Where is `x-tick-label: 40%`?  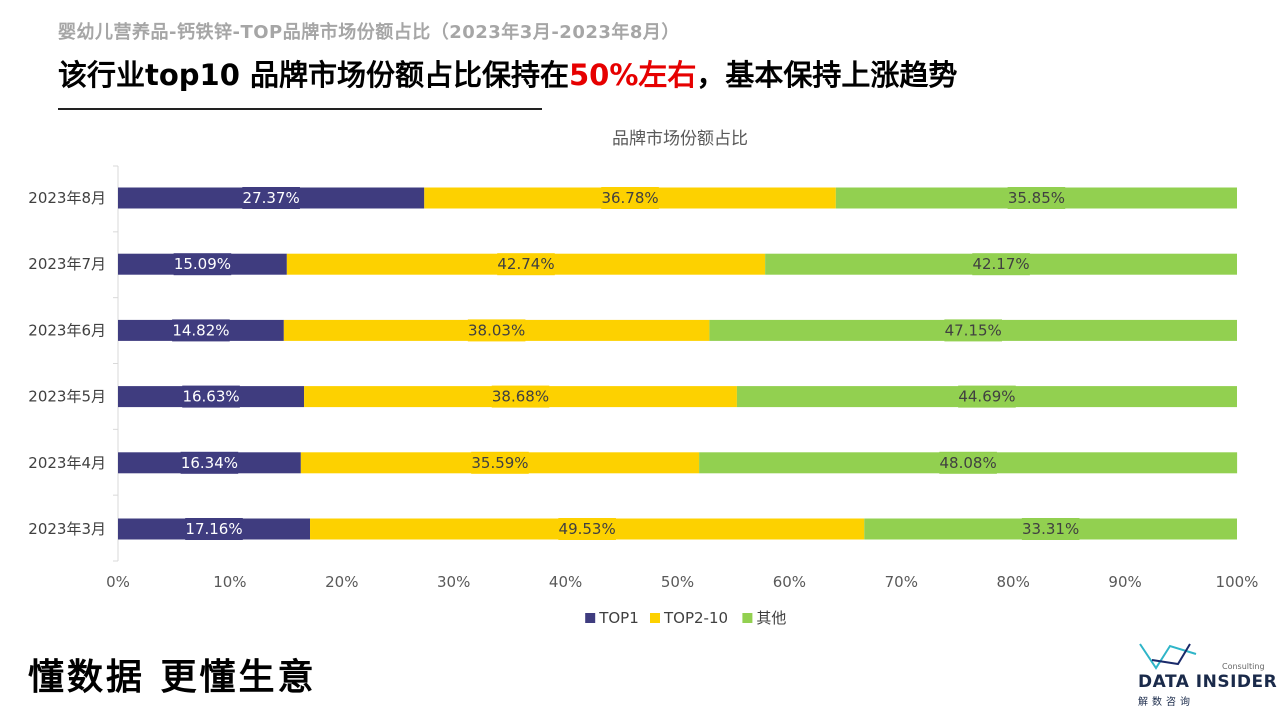 x-tick-label: 40% is located at coordinates (565, 582).